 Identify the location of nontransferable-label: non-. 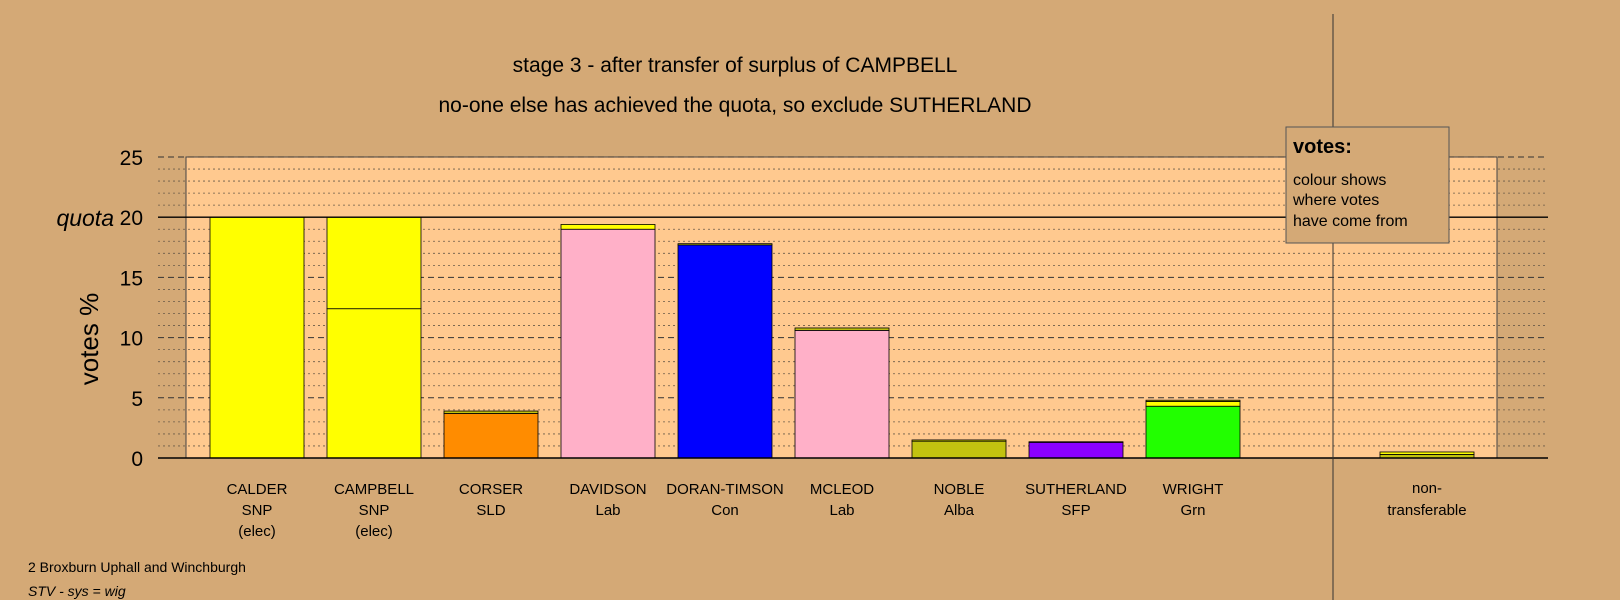
(1427, 488).